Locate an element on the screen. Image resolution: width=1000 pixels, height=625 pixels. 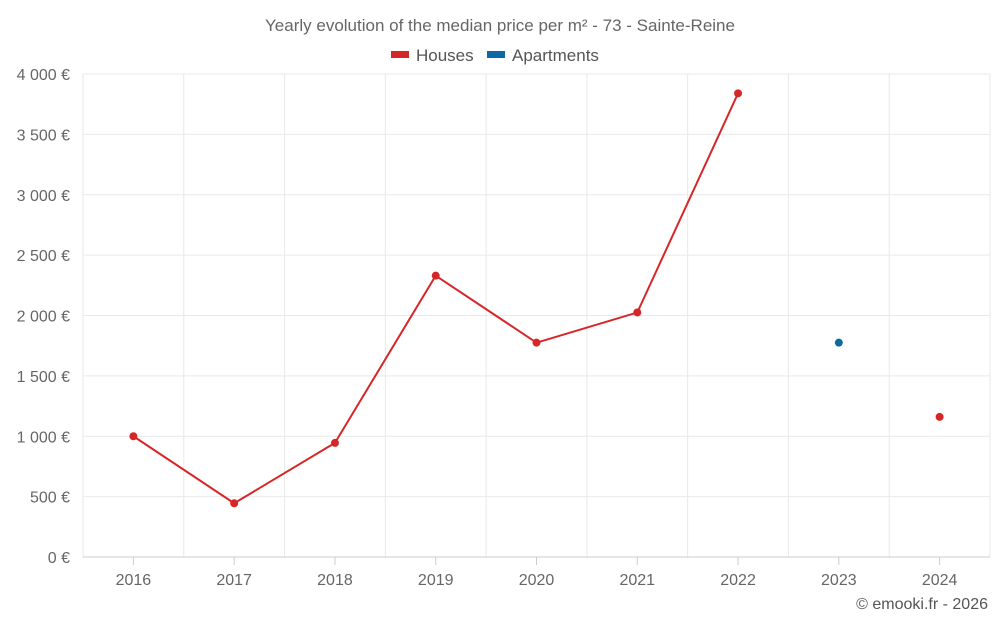
x-tick-label: 2024 is located at coordinates (940, 580).